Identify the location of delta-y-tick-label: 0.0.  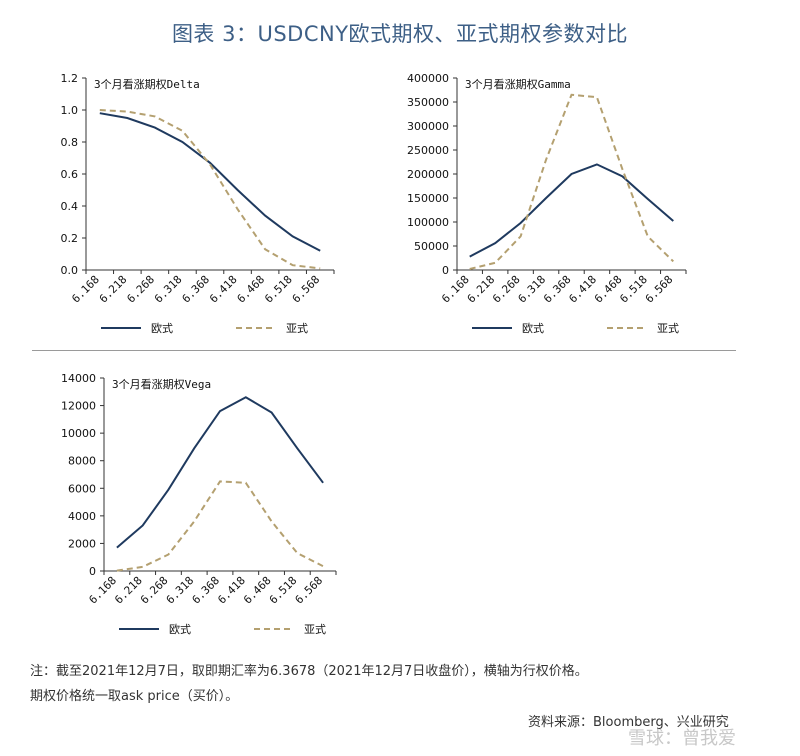
(70, 270).